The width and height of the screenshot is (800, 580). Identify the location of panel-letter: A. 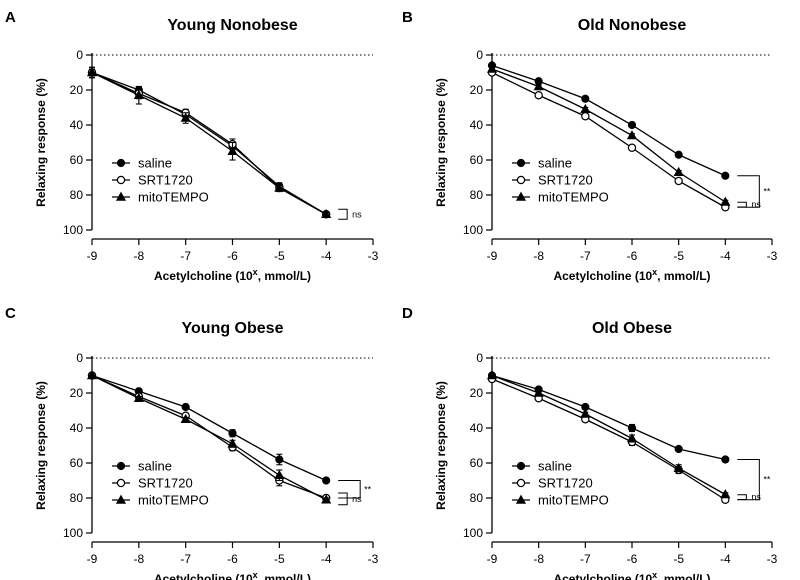
(10, 17).